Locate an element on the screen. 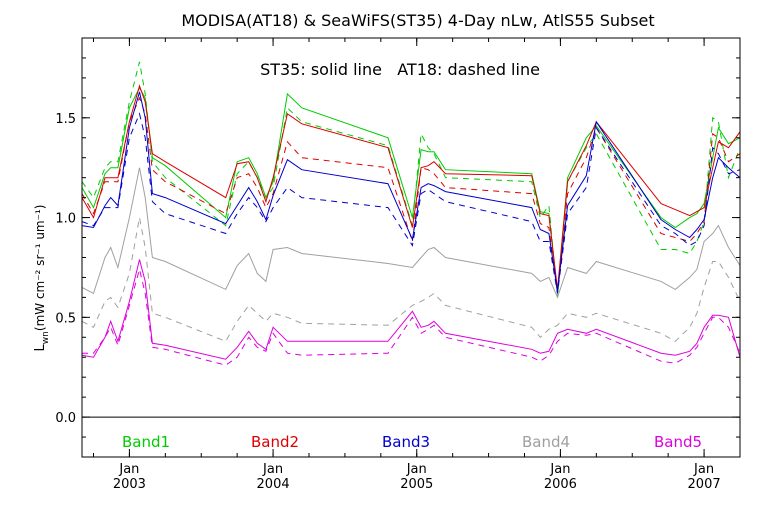 This screenshot has width=768, height=512. y-axis-label: Lwn(mW cm⁻² sr⁻¹ um⁻¹) is located at coordinates (42, 278).